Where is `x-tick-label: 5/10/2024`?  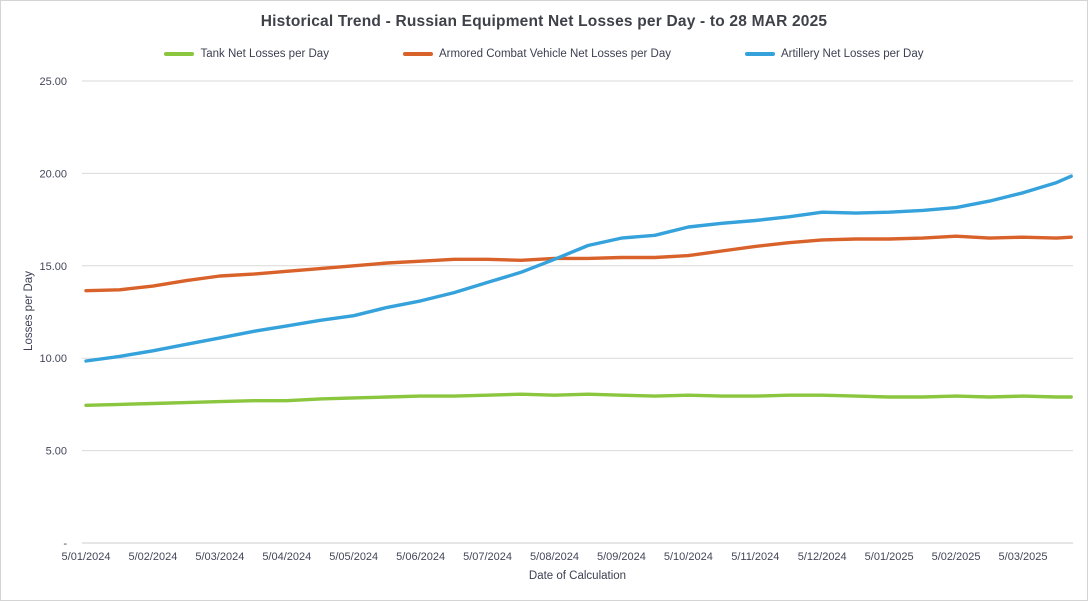 x-tick-label: 5/10/2024 is located at coordinates (688, 557).